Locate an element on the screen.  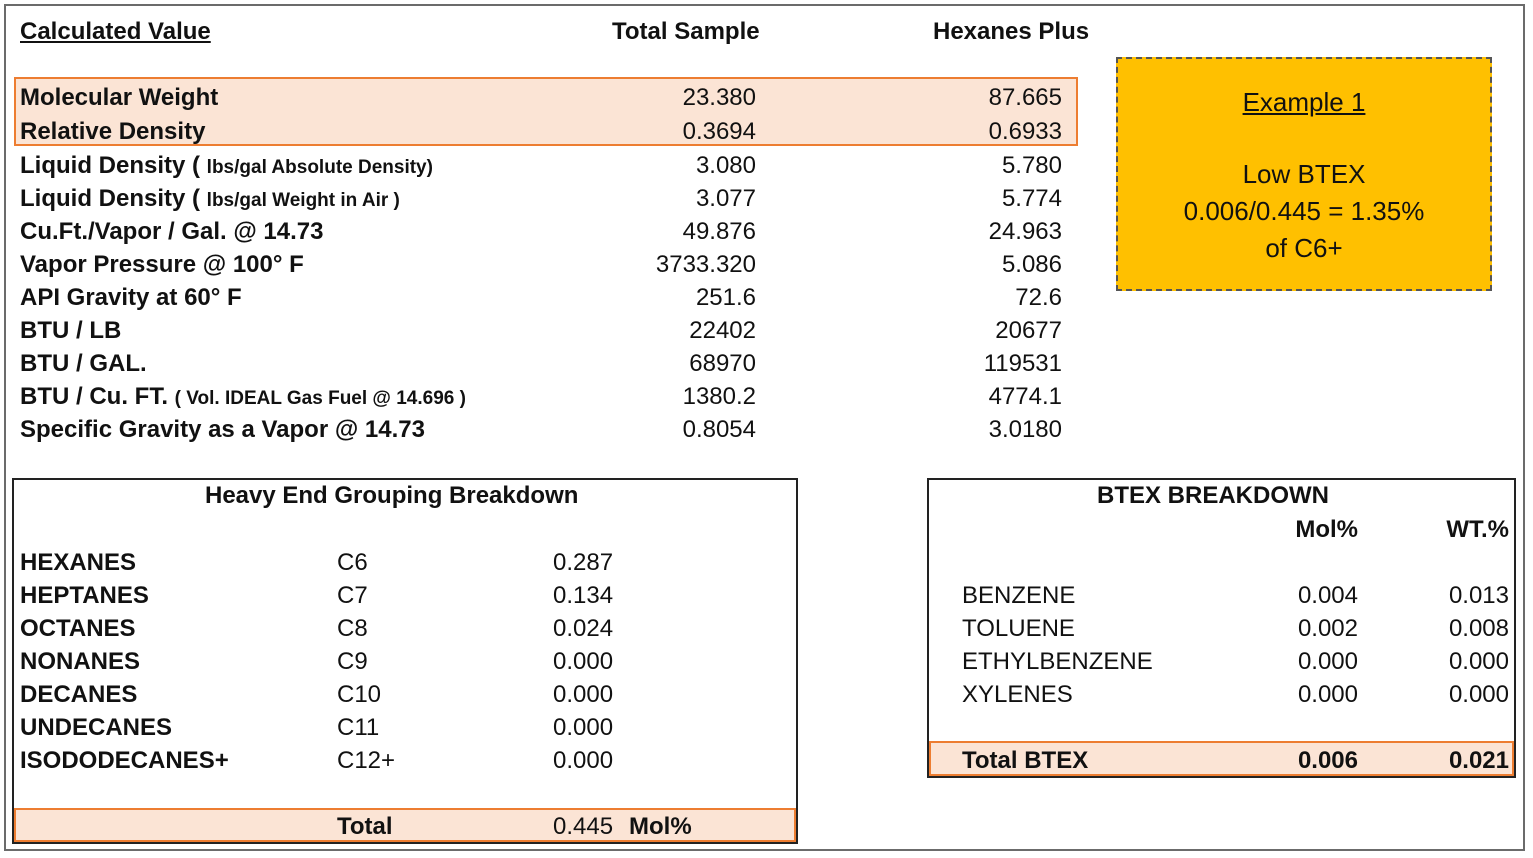
heavy-end-total-value: 0.445 is located at coordinates (583, 826).